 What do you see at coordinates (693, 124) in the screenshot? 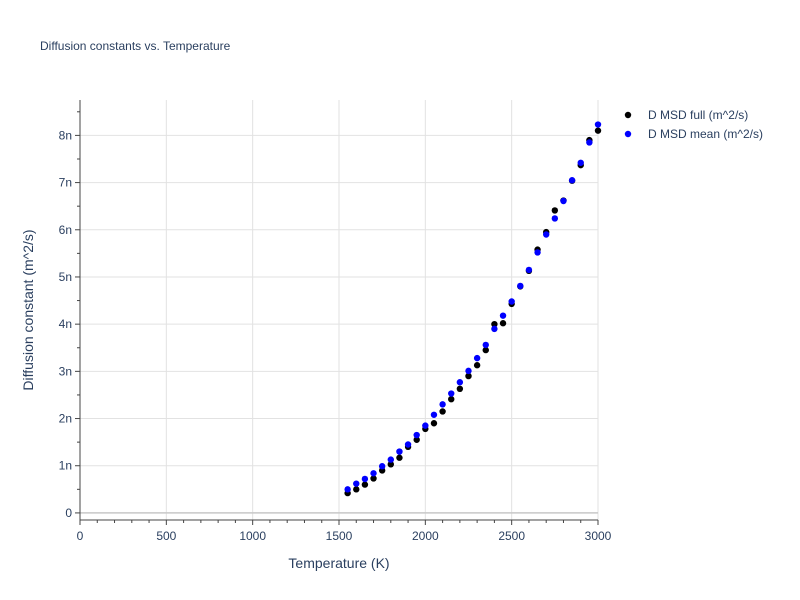
I see `legend: D MSD full (m^2/s) D MSD mean (m^2/s)` at bounding box center [693, 124].